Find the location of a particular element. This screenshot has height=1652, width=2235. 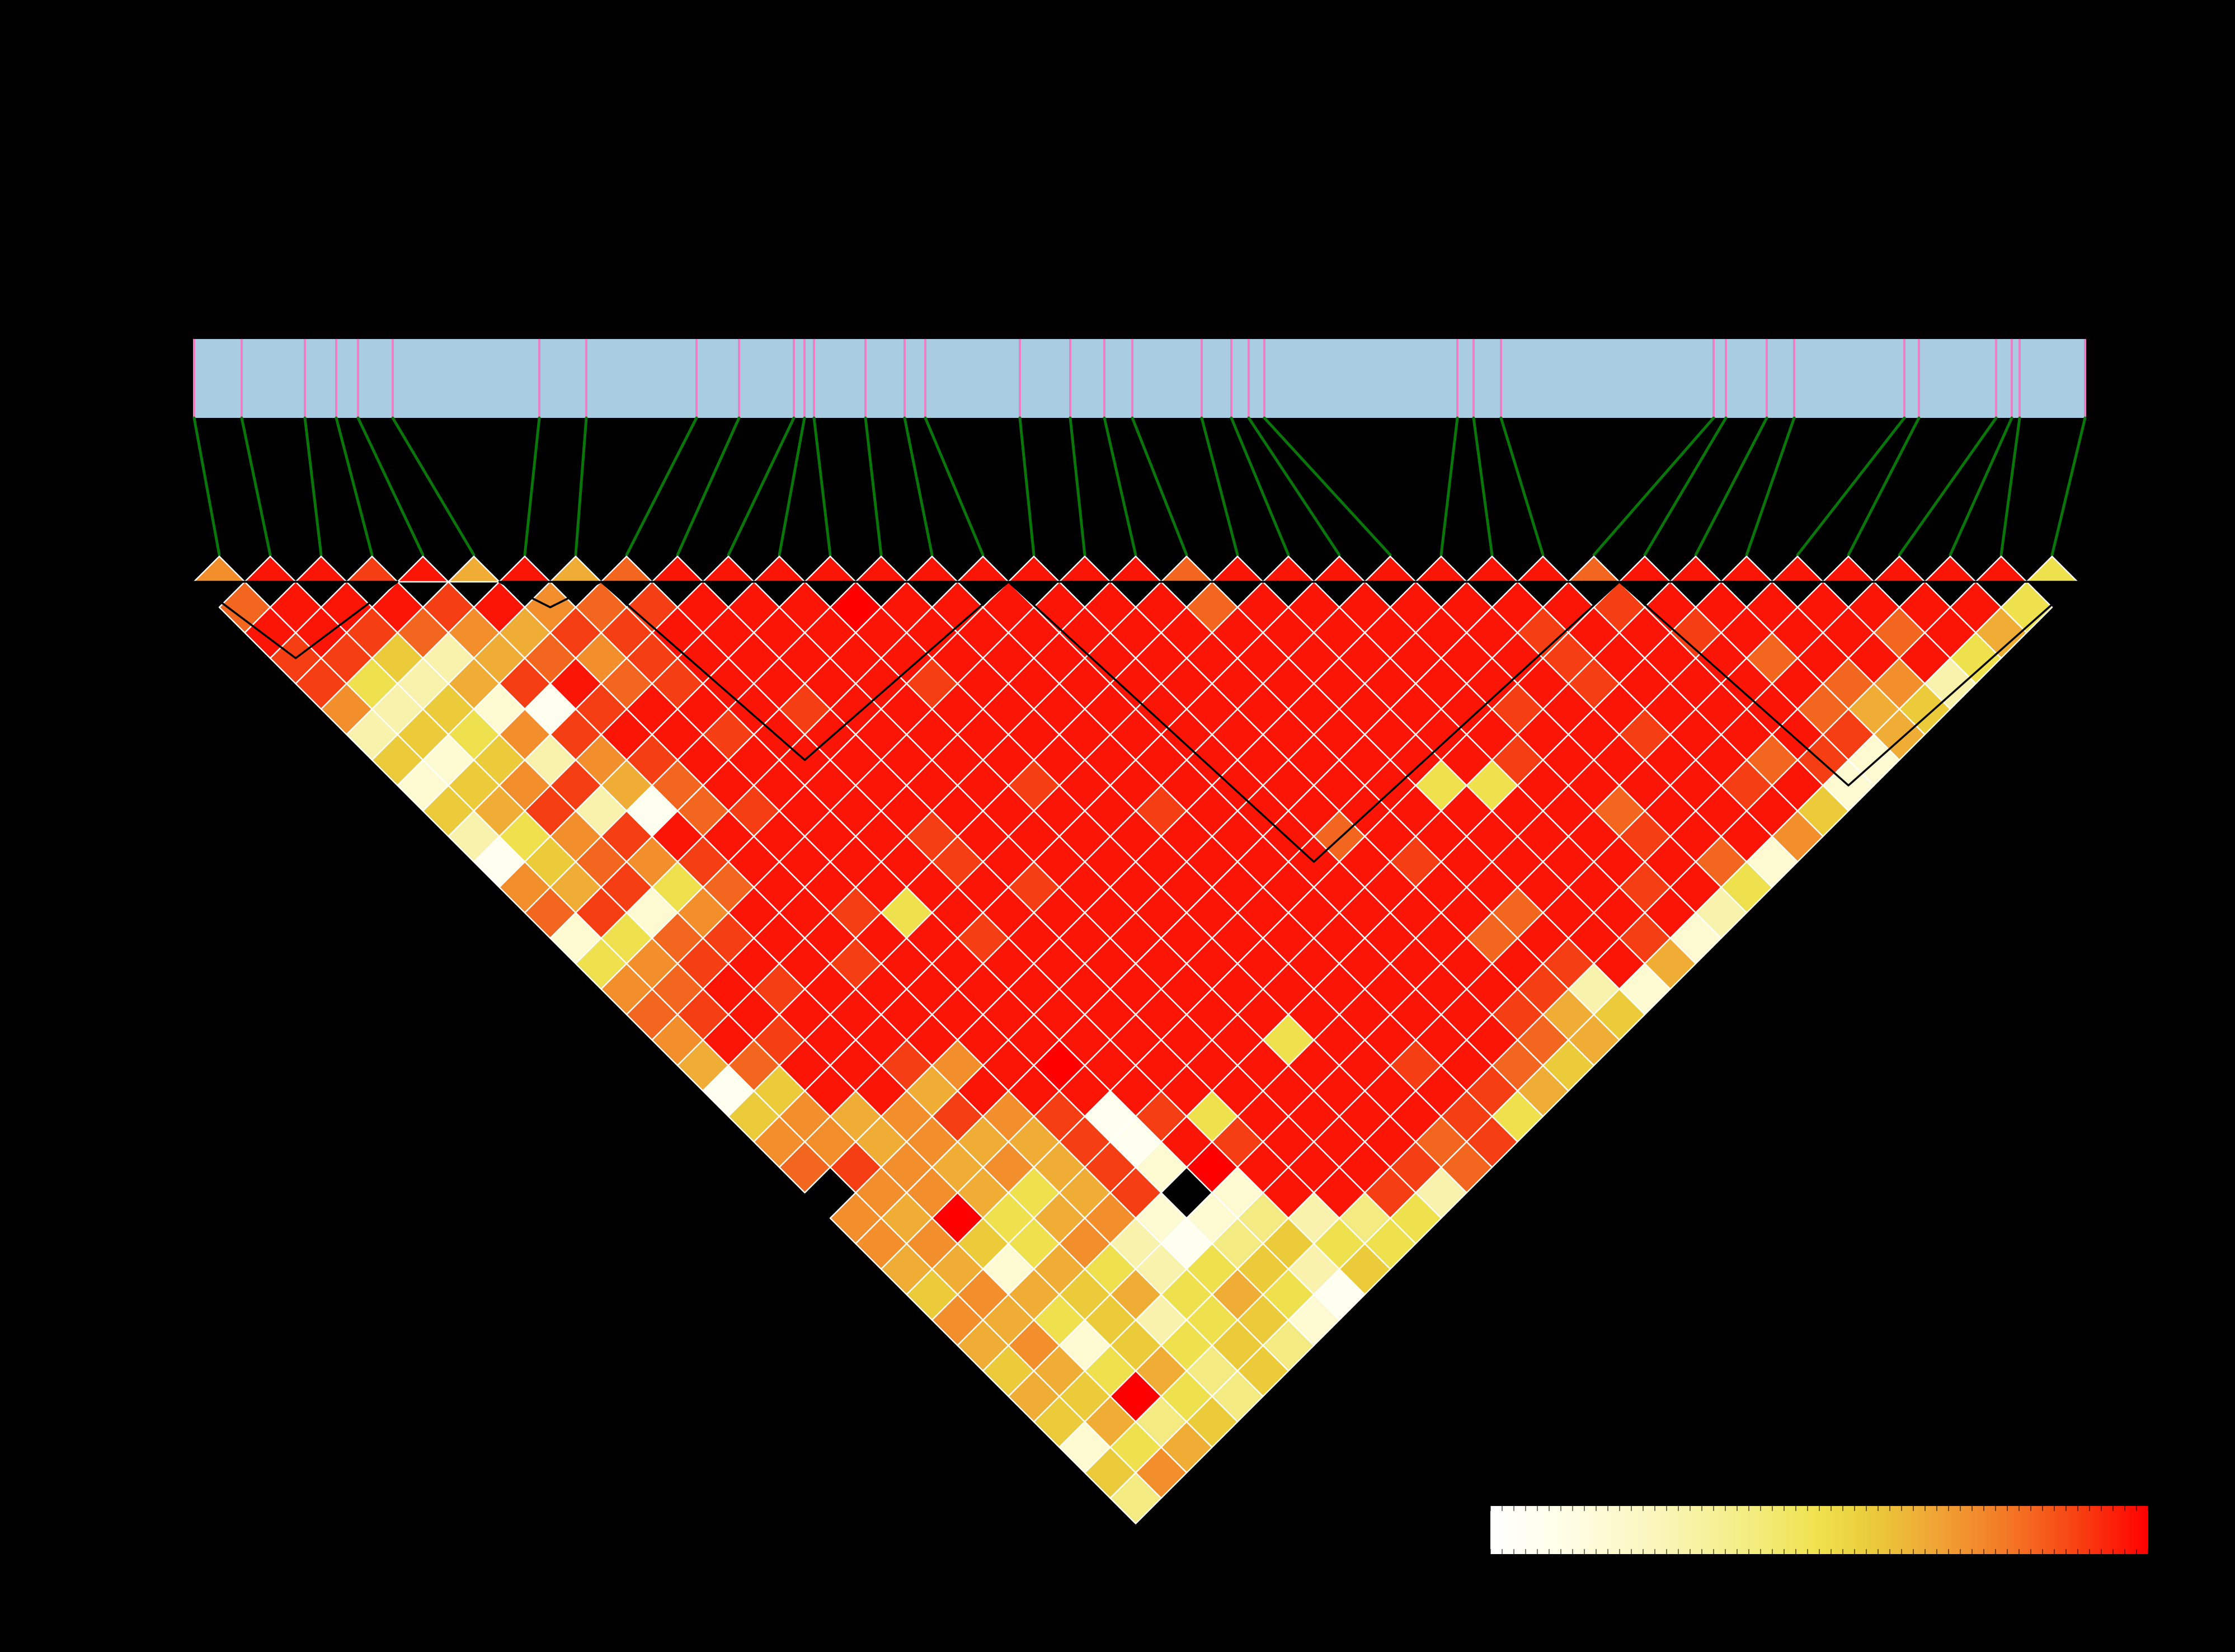

color-scale-bar is located at coordinates (1819, 1530).